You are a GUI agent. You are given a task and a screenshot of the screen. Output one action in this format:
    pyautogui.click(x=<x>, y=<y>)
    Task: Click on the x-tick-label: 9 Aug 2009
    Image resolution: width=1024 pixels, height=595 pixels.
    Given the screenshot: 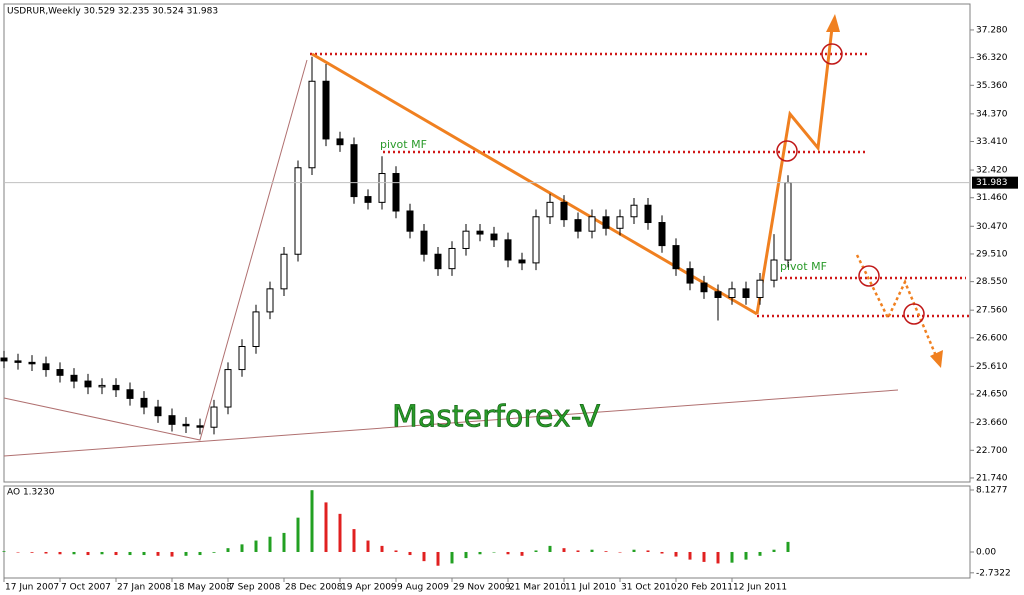 What is the action you would take?
    pyautogui.click(x=423, y=588)
    